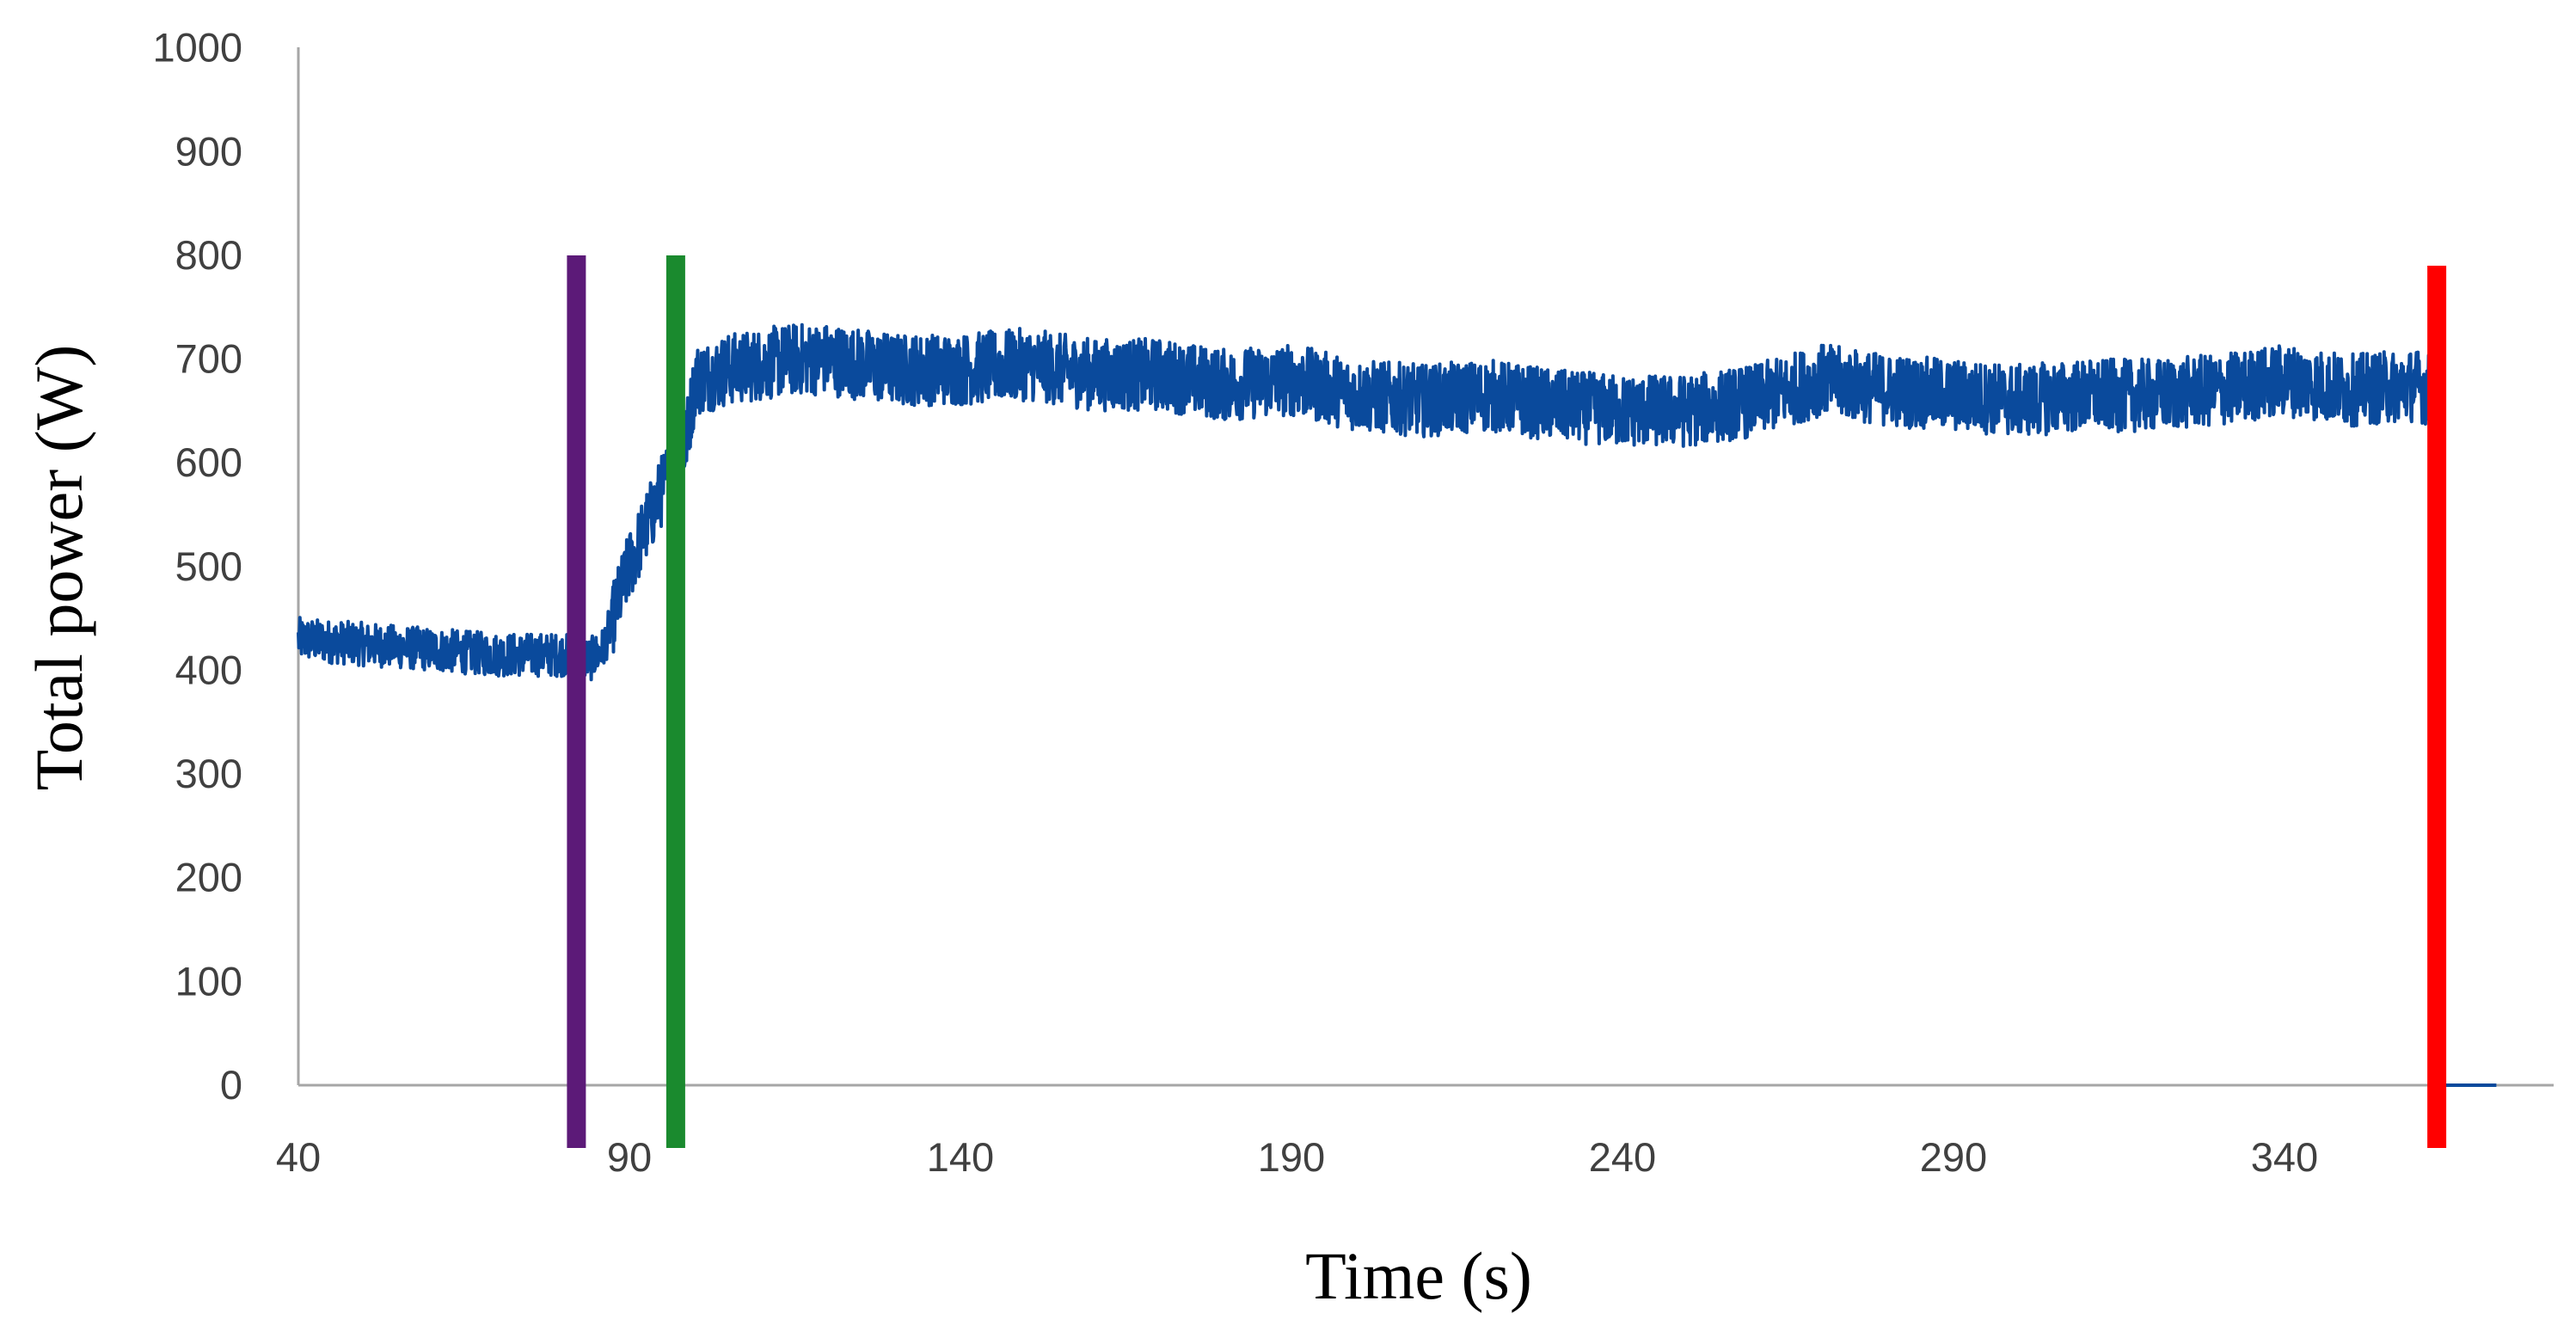 The image size is (2576, 1332). I want to click on y-tick-labels: 0 100 200 300 400 500 600 700 800 900 1000, so click(197, 567).